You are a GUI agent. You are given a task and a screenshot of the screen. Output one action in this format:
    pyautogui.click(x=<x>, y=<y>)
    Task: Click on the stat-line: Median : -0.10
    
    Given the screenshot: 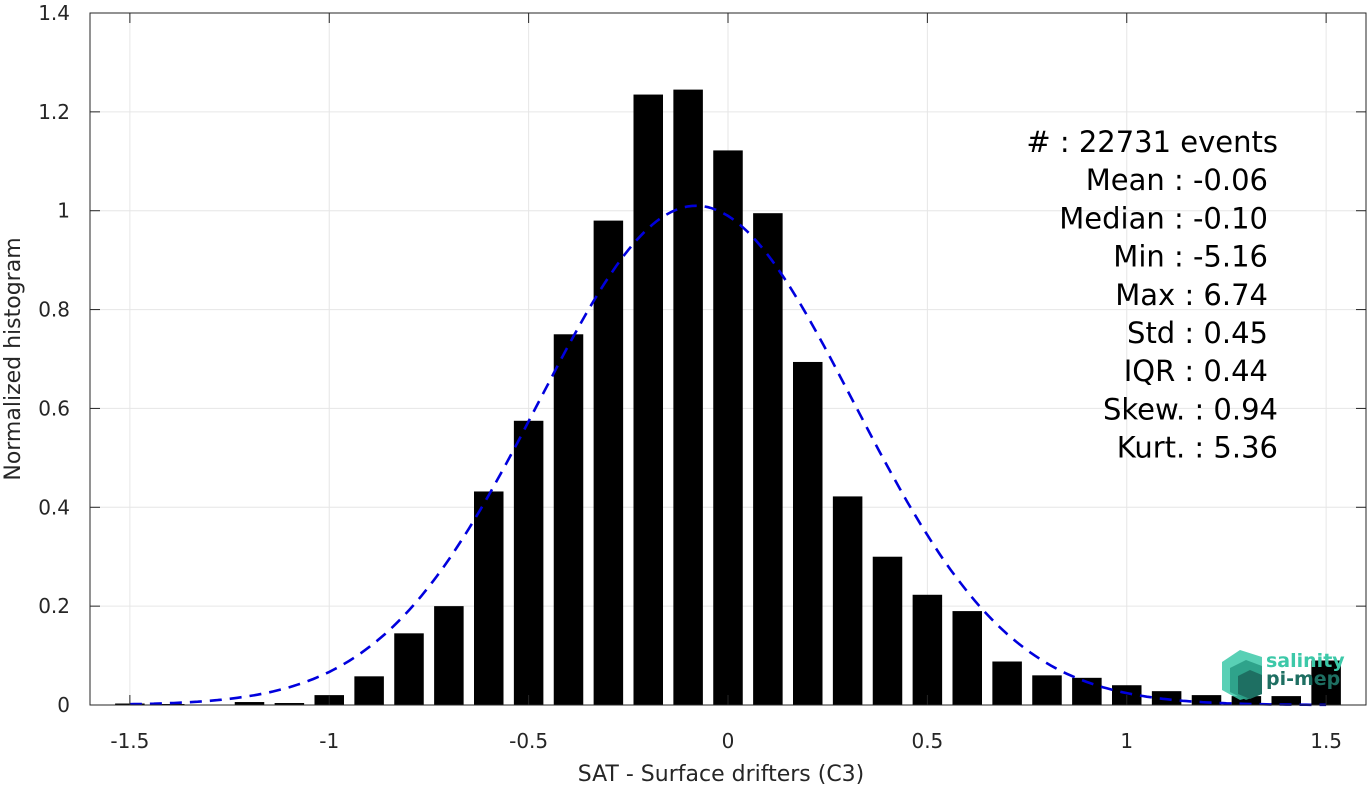 What is the action you would take?
    pyautogui.click(x=1163, y=218)
    